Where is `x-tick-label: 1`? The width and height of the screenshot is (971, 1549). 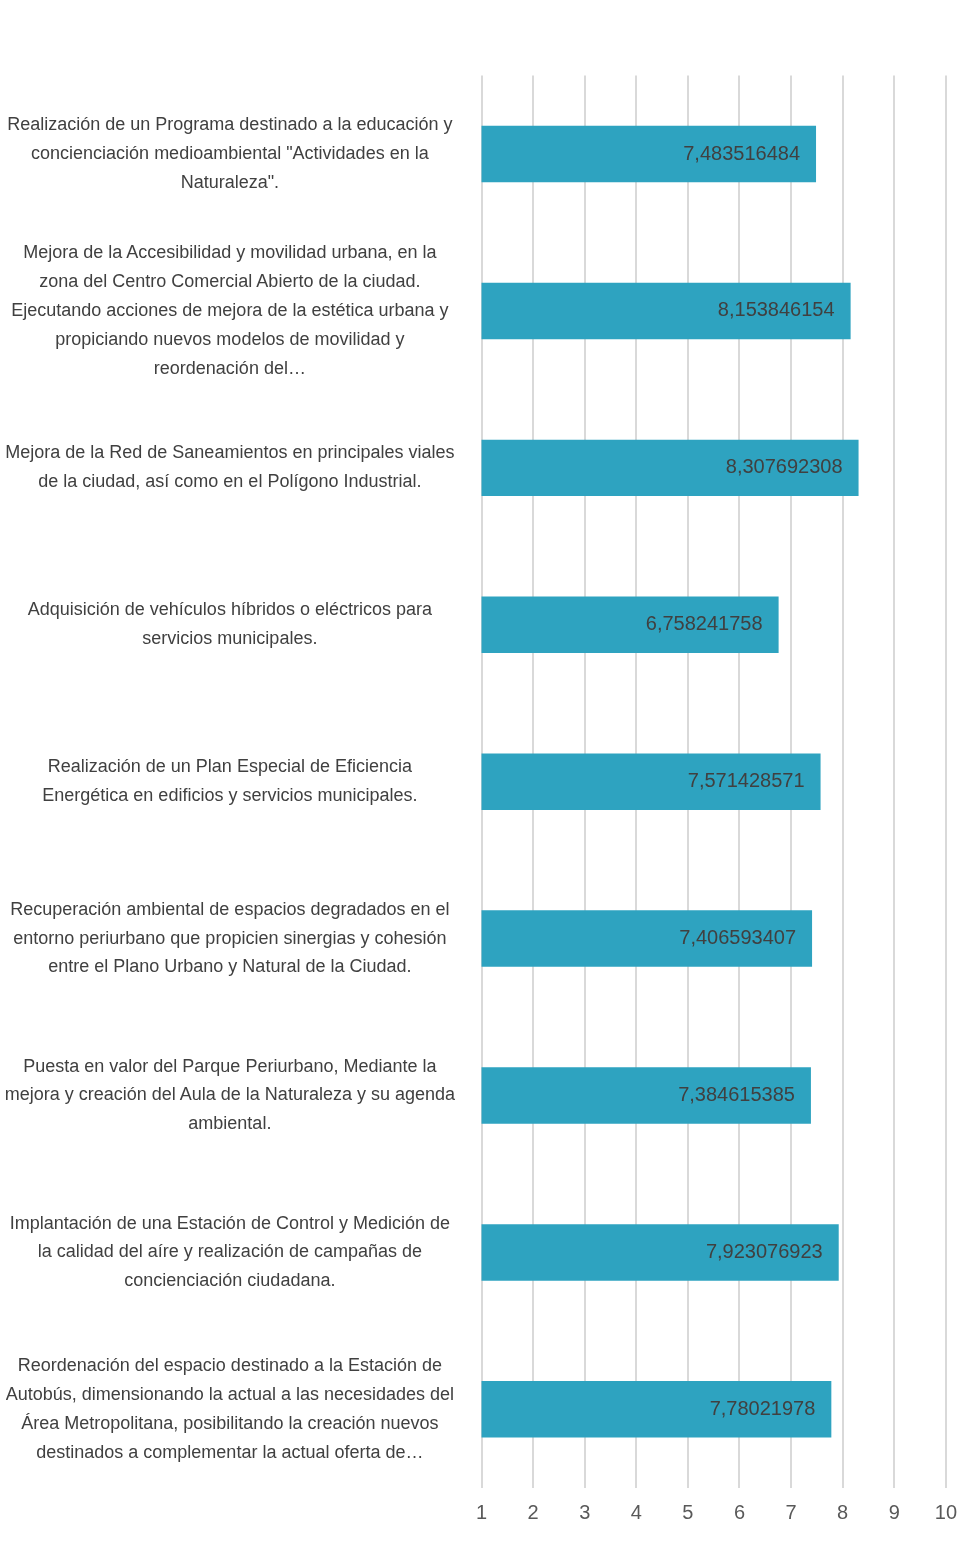 x-tick-label: 1 is located at coordinates (481, 1512).